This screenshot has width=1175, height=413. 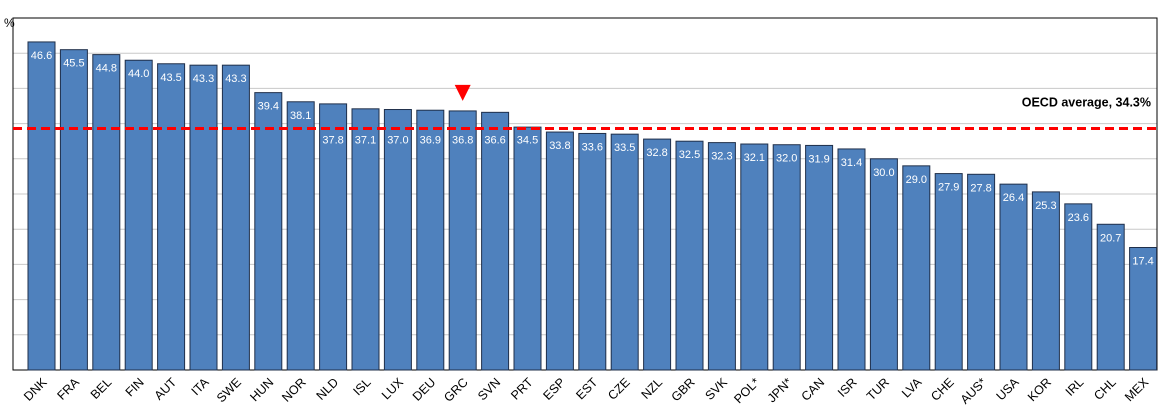 I want to click on bar-value-label: 36.9, so click(x=430, y=141).